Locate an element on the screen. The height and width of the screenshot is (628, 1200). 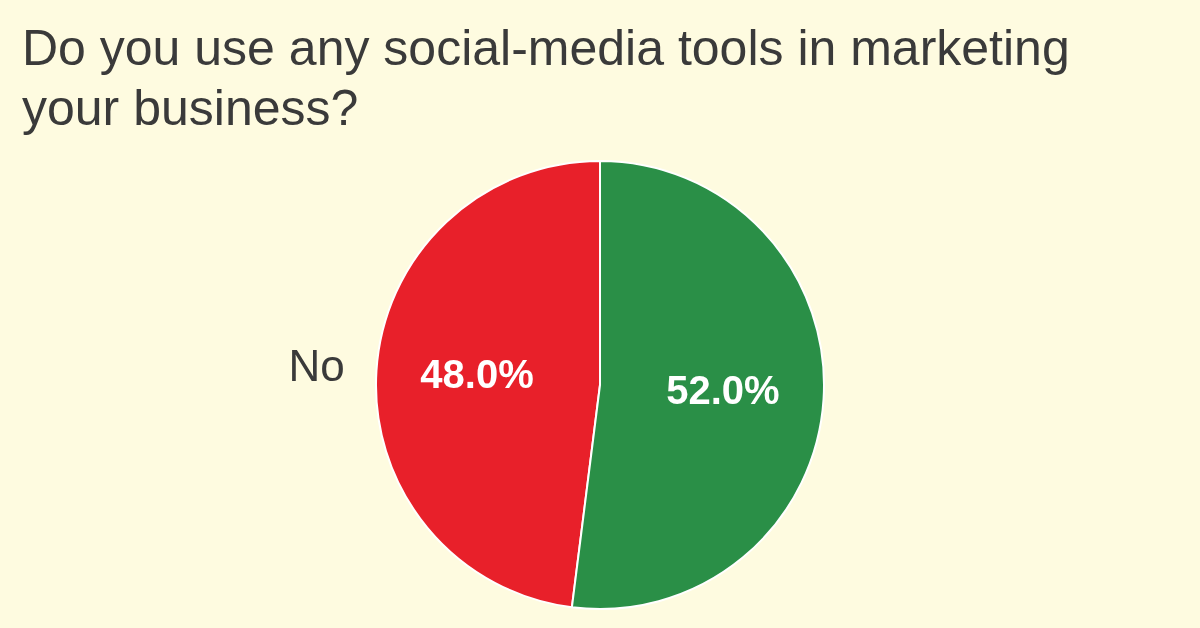
slice-label: No is located at coordinates (316, 365).